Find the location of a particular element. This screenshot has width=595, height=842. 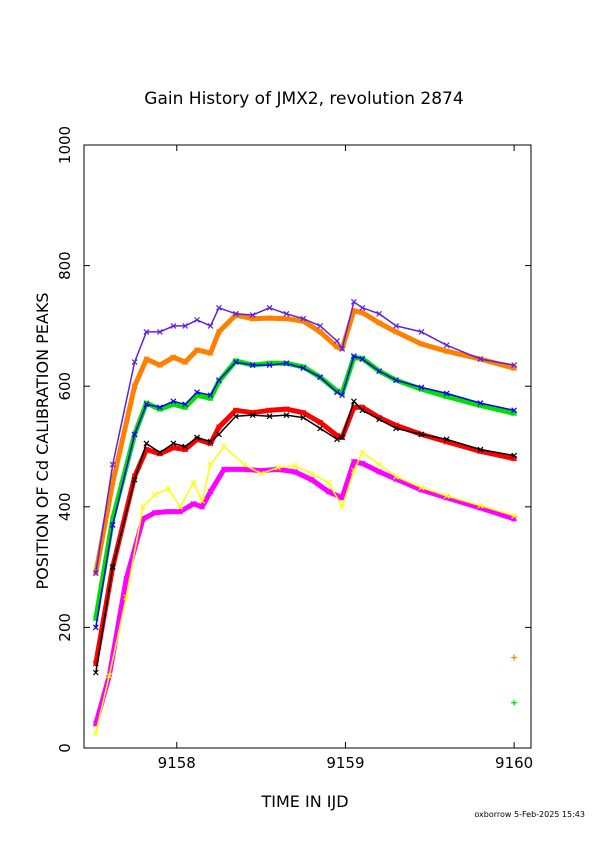

y-tick-label: 600 is located at coordinates (65, 386).